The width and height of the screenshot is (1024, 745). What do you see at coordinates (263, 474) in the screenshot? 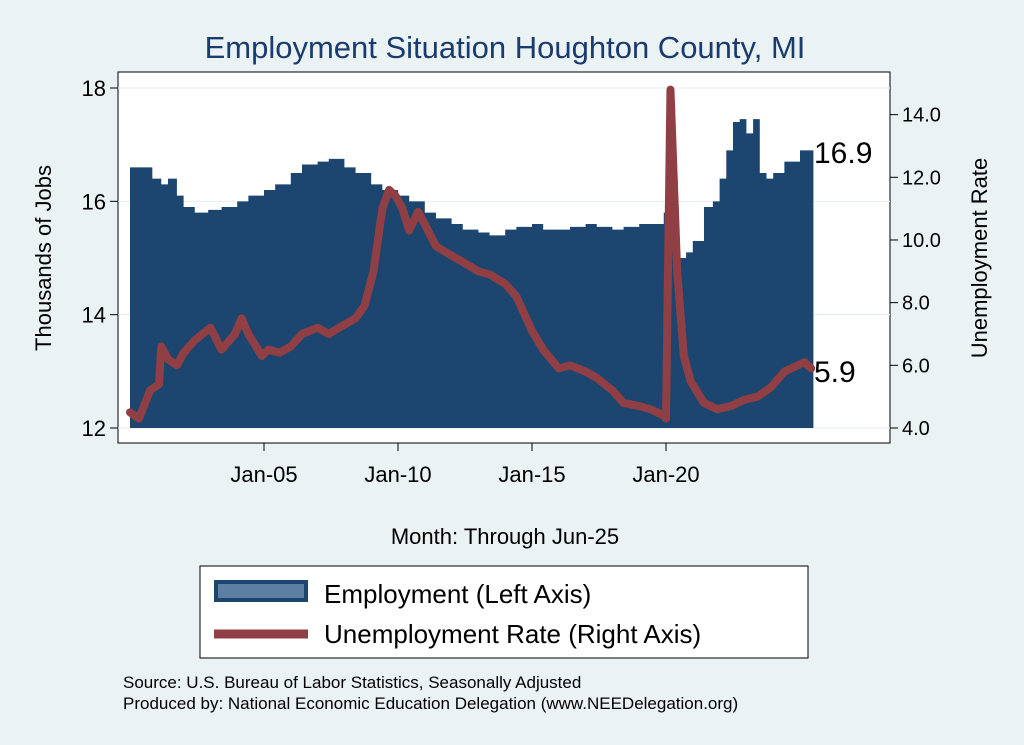
I see `x-tick-label-0: Jan-05` at bounding box center [263, 474].